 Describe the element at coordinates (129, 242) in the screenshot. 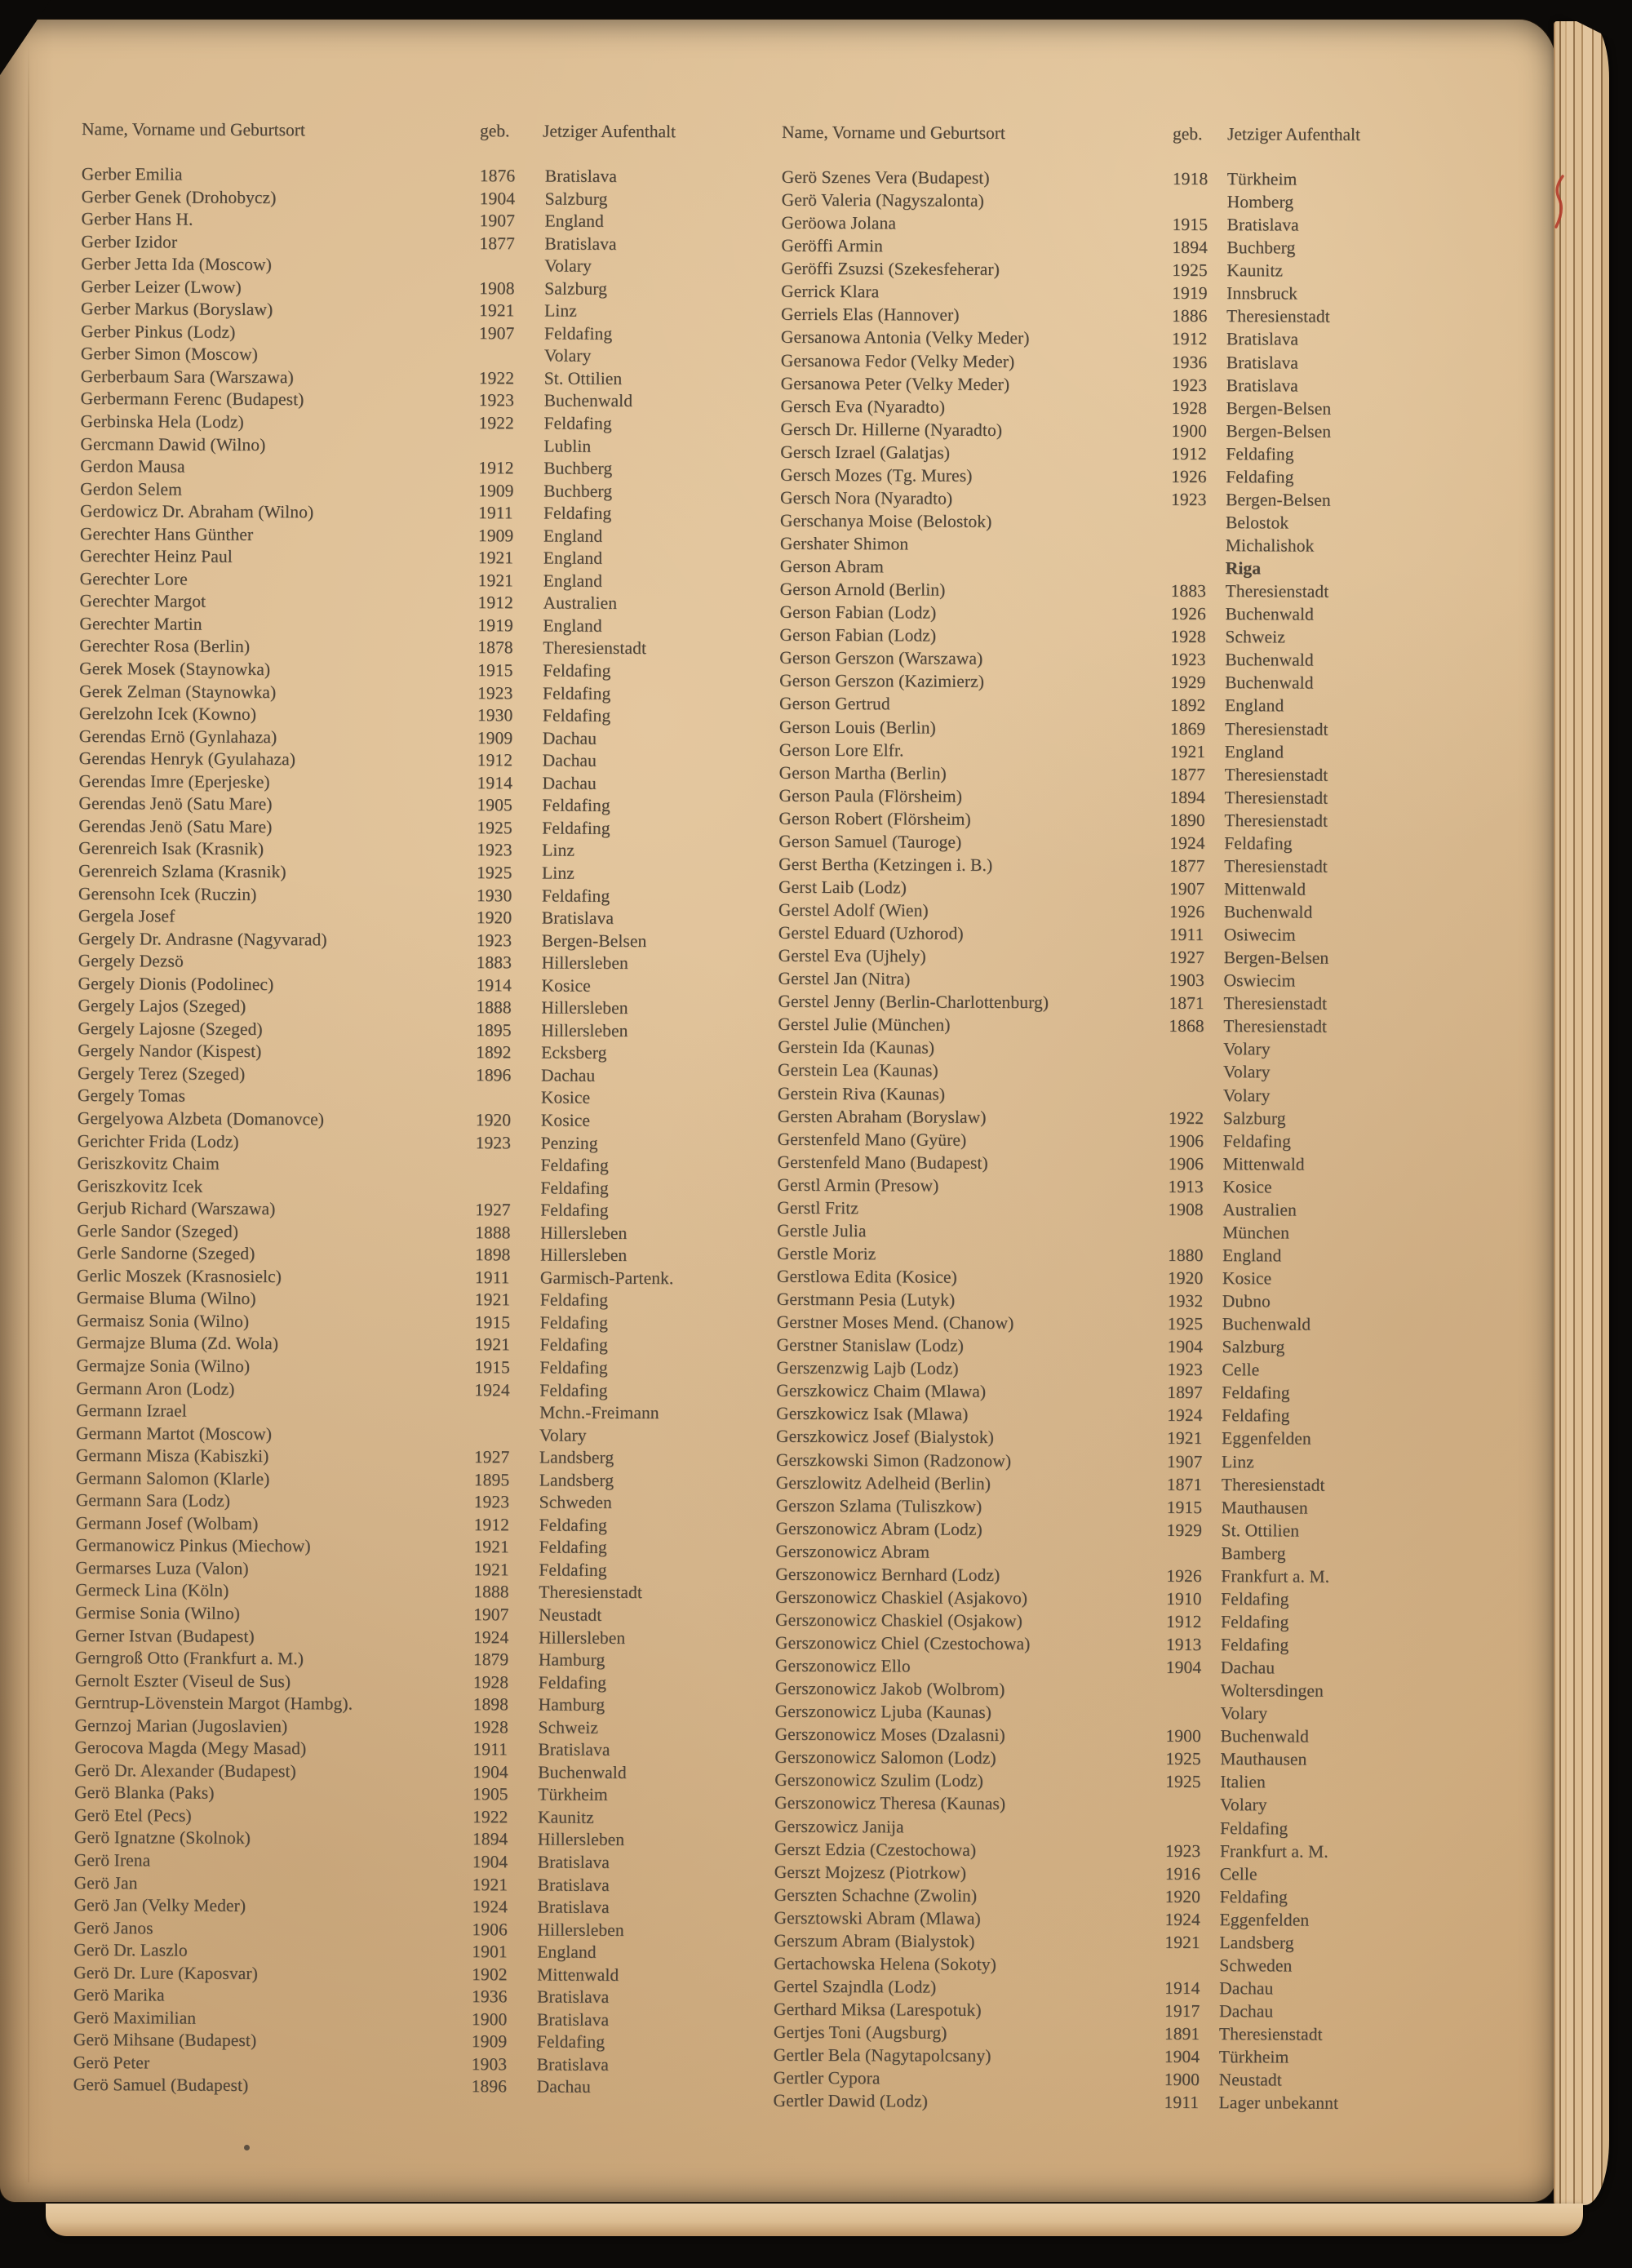

I see `entry-name: Gerber Izidor` at that location.